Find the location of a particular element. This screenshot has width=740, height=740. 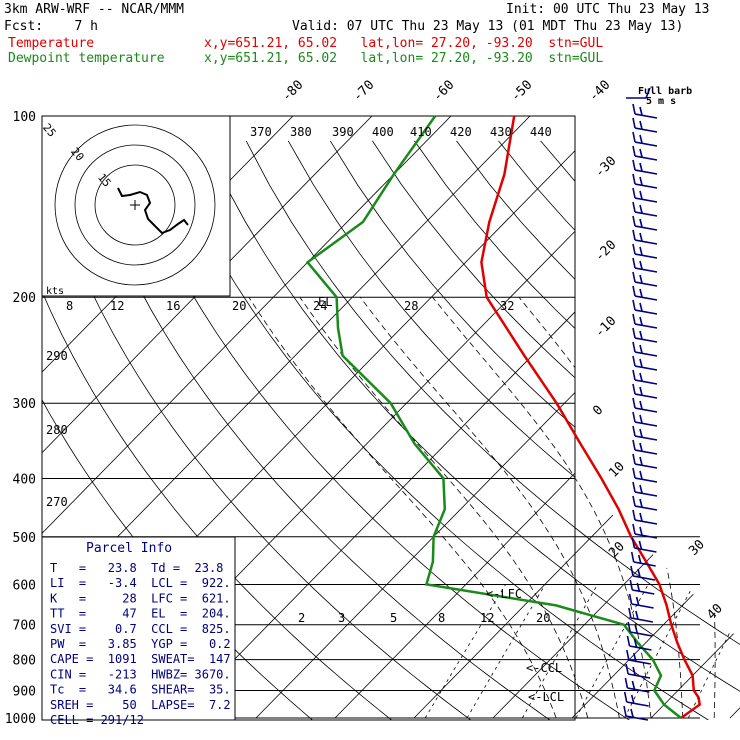

theta-label: 290 is located at coordinates (57, 356).